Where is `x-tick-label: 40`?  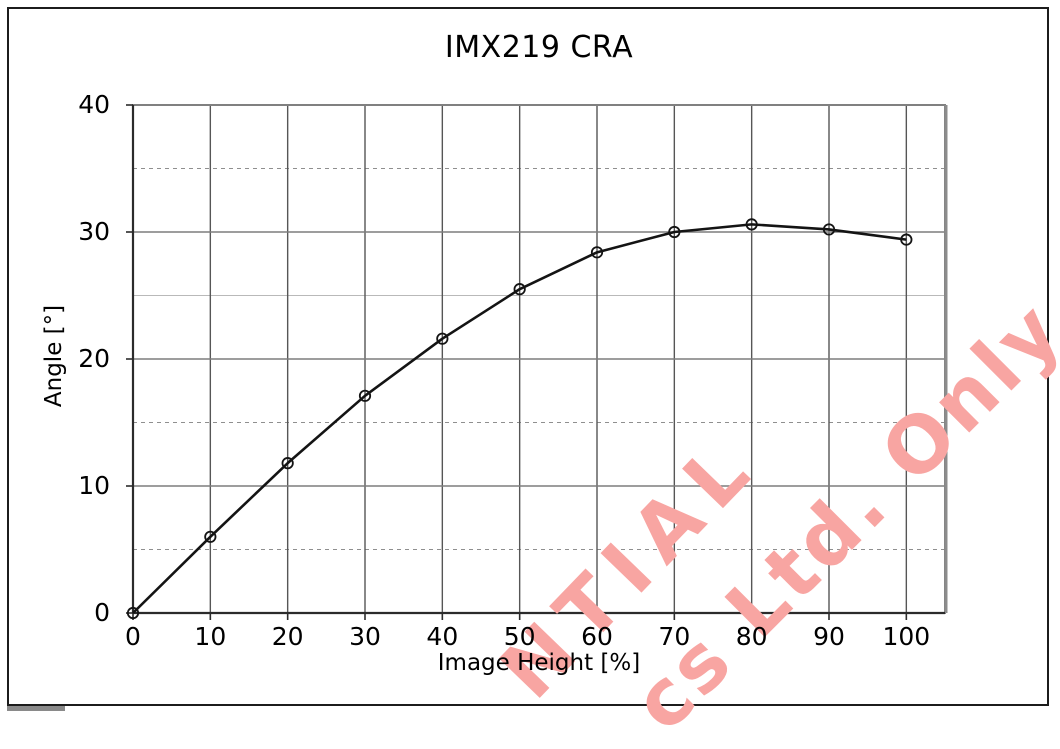 x-tick-label: 40 is located at coordinates (442, 636).